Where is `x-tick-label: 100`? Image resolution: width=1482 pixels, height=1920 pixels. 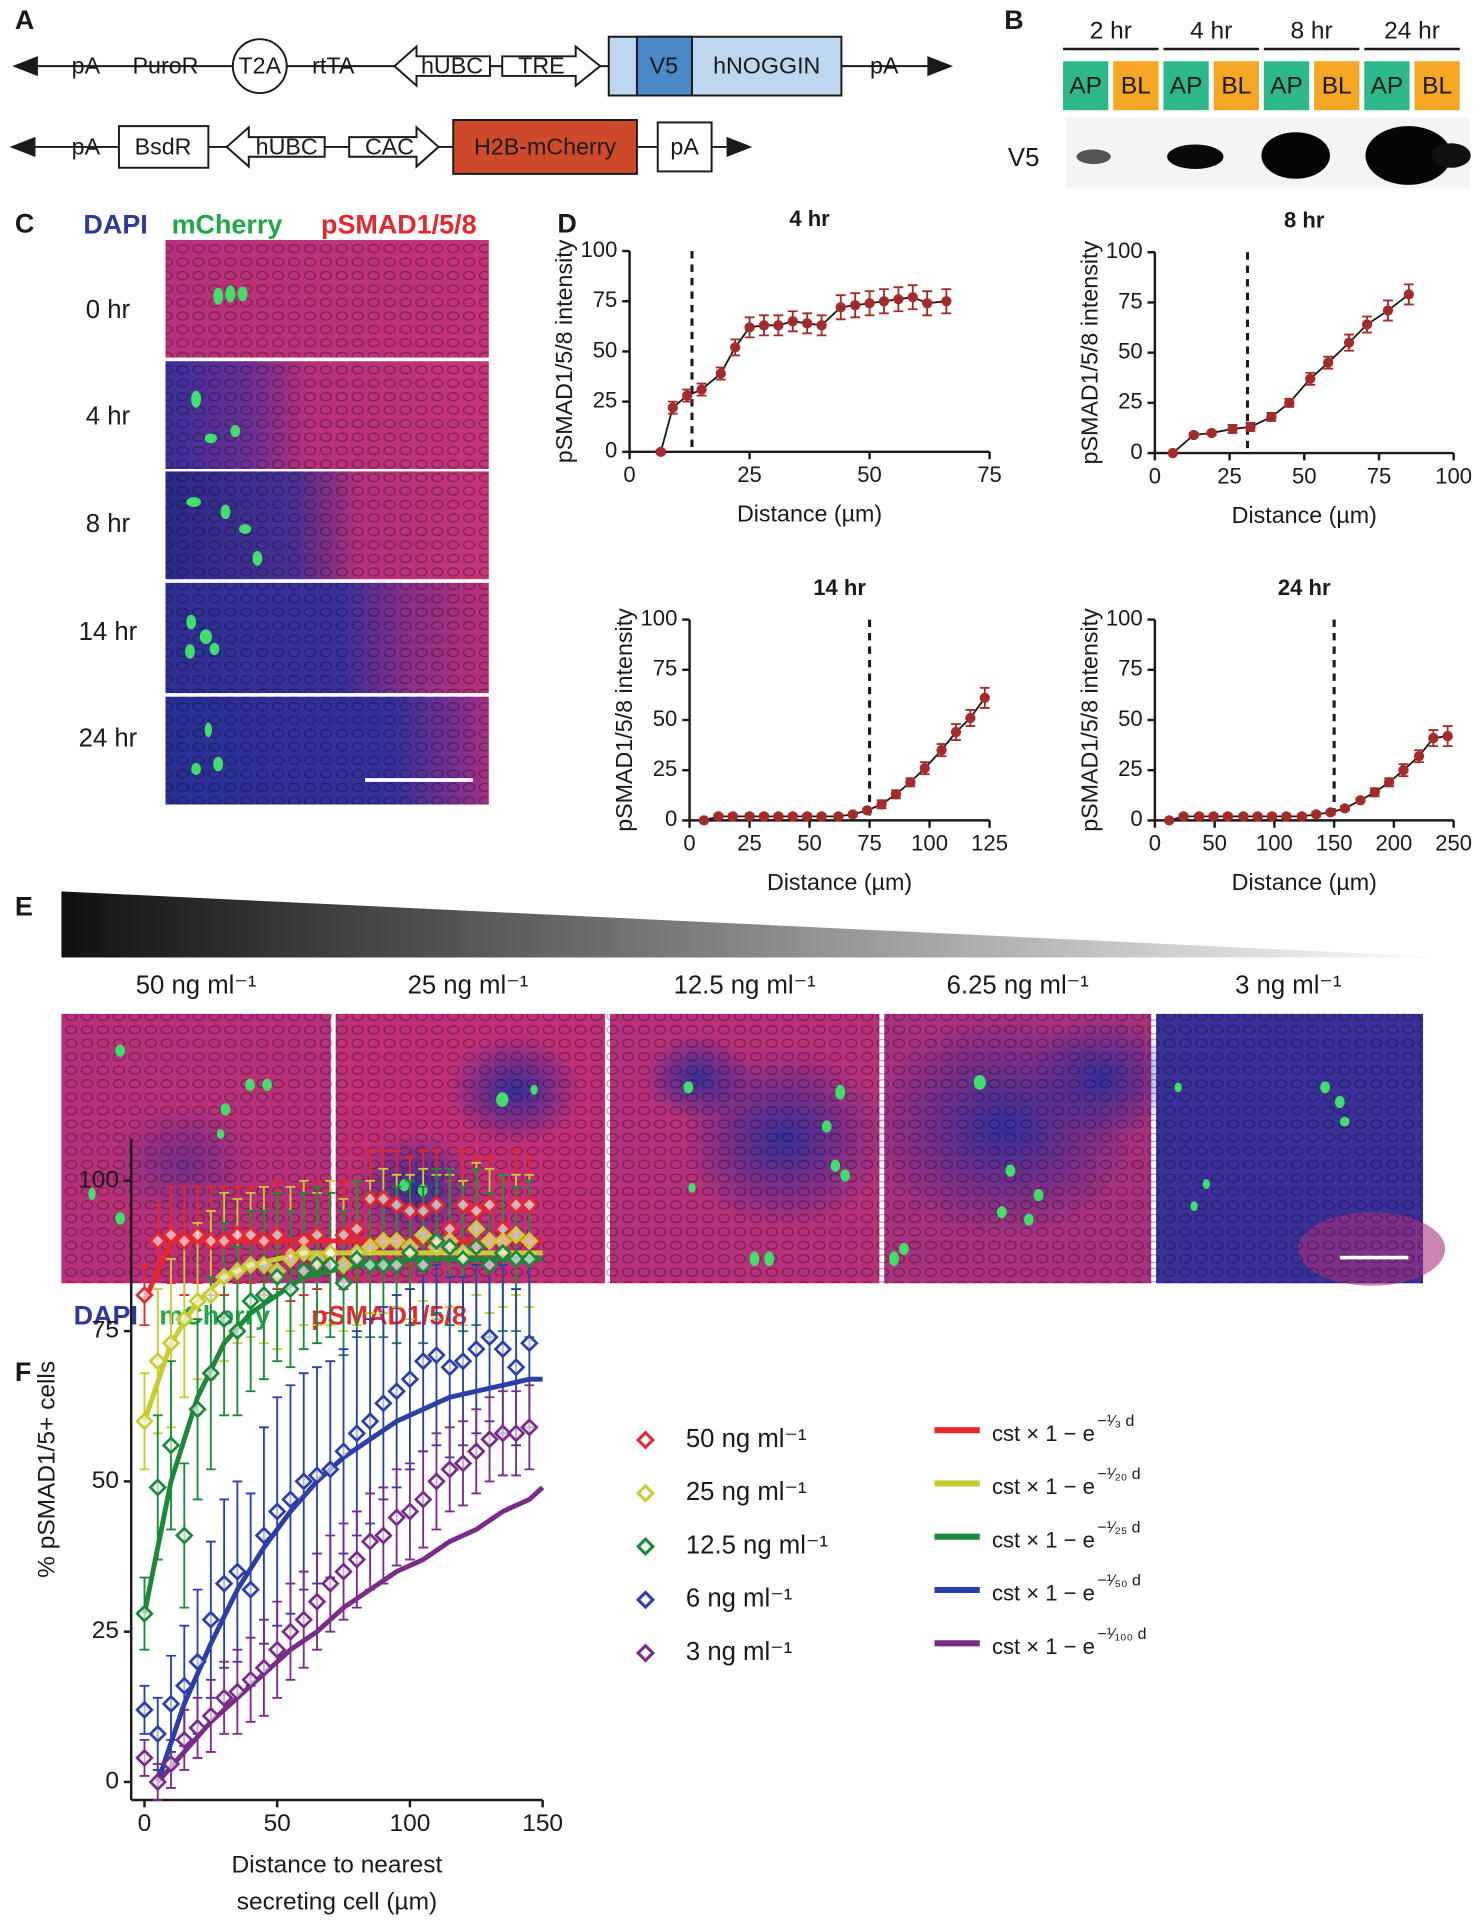
x-tick-label: 100 is located at coordinates (1453, 475).